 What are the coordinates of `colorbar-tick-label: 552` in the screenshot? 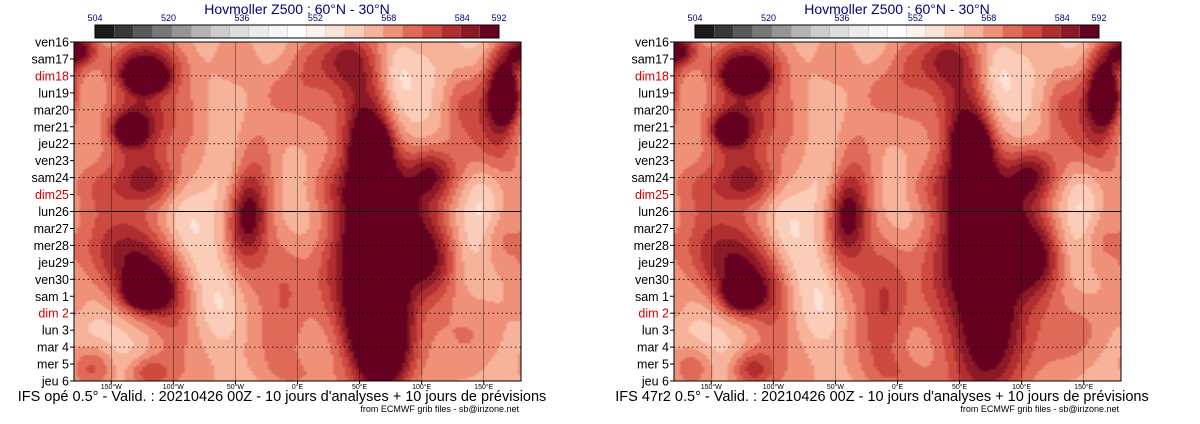 It's located at (915, 18).